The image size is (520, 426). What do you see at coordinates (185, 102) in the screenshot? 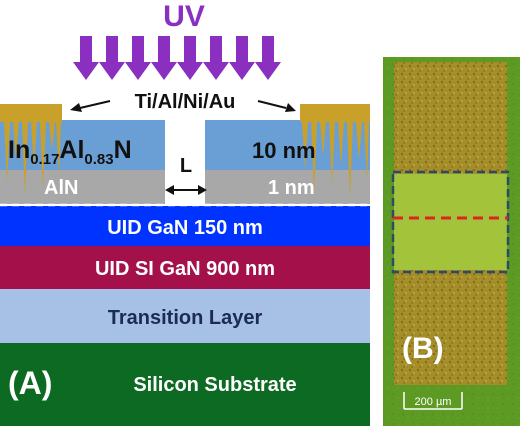
I see `contact-label: Ti/Al/Ni/Au` at bounding box center [185, 102].